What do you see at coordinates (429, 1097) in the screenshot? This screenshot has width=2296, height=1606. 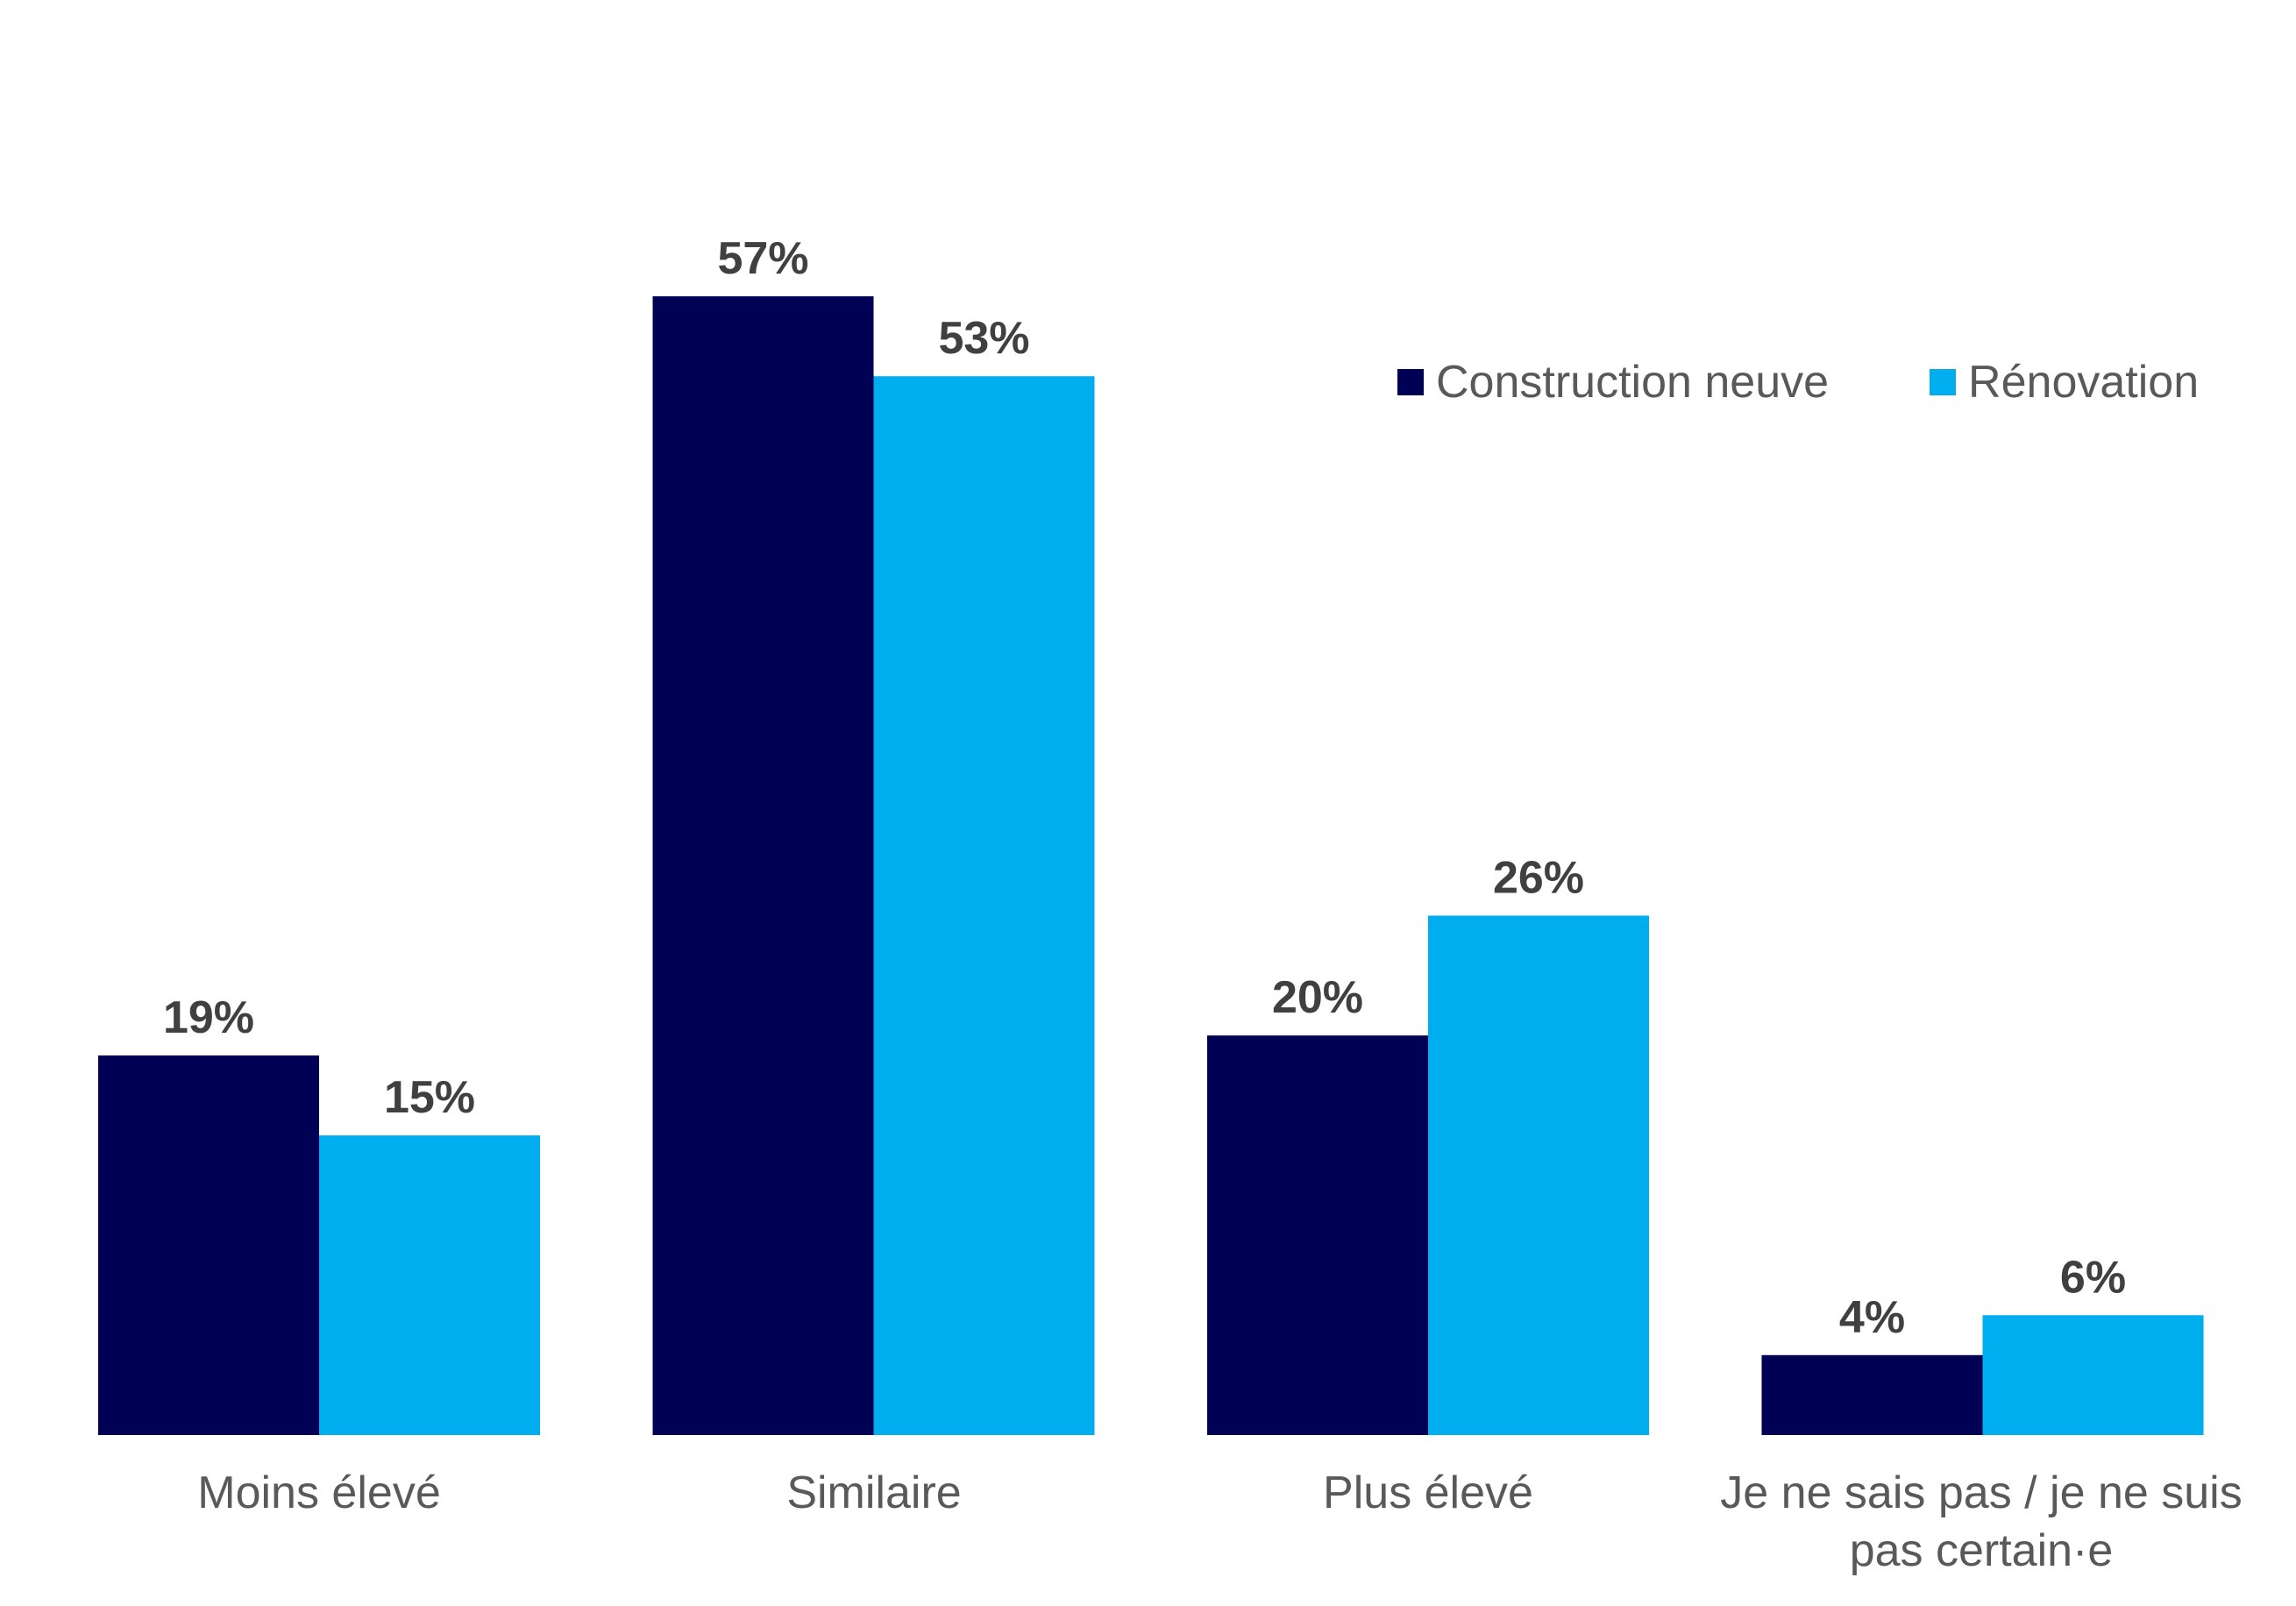 I see `value-label-renovation-0: 15%` at bounding box center [429, 1097].